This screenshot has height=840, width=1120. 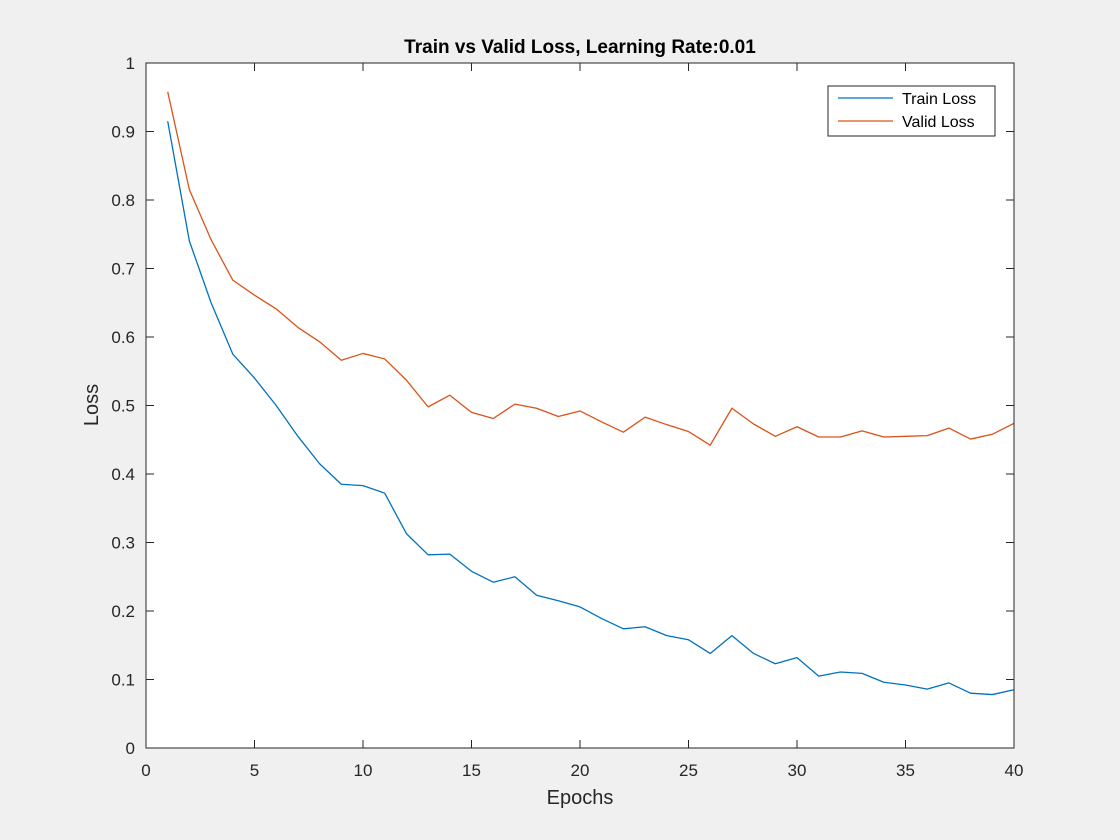 What do you see at coordinates (130, 748) in the screenshot?
I see `y-tick-label: 0` at bounding box center [130, 748].